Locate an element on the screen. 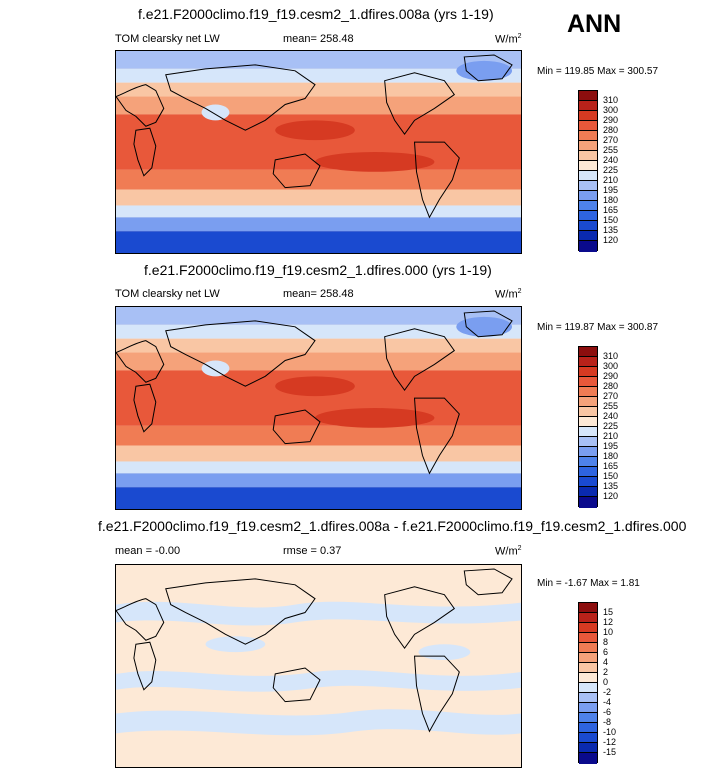 The image size is (711, 774). colorbar-tick: -8 is located at coordinates (607, 722).